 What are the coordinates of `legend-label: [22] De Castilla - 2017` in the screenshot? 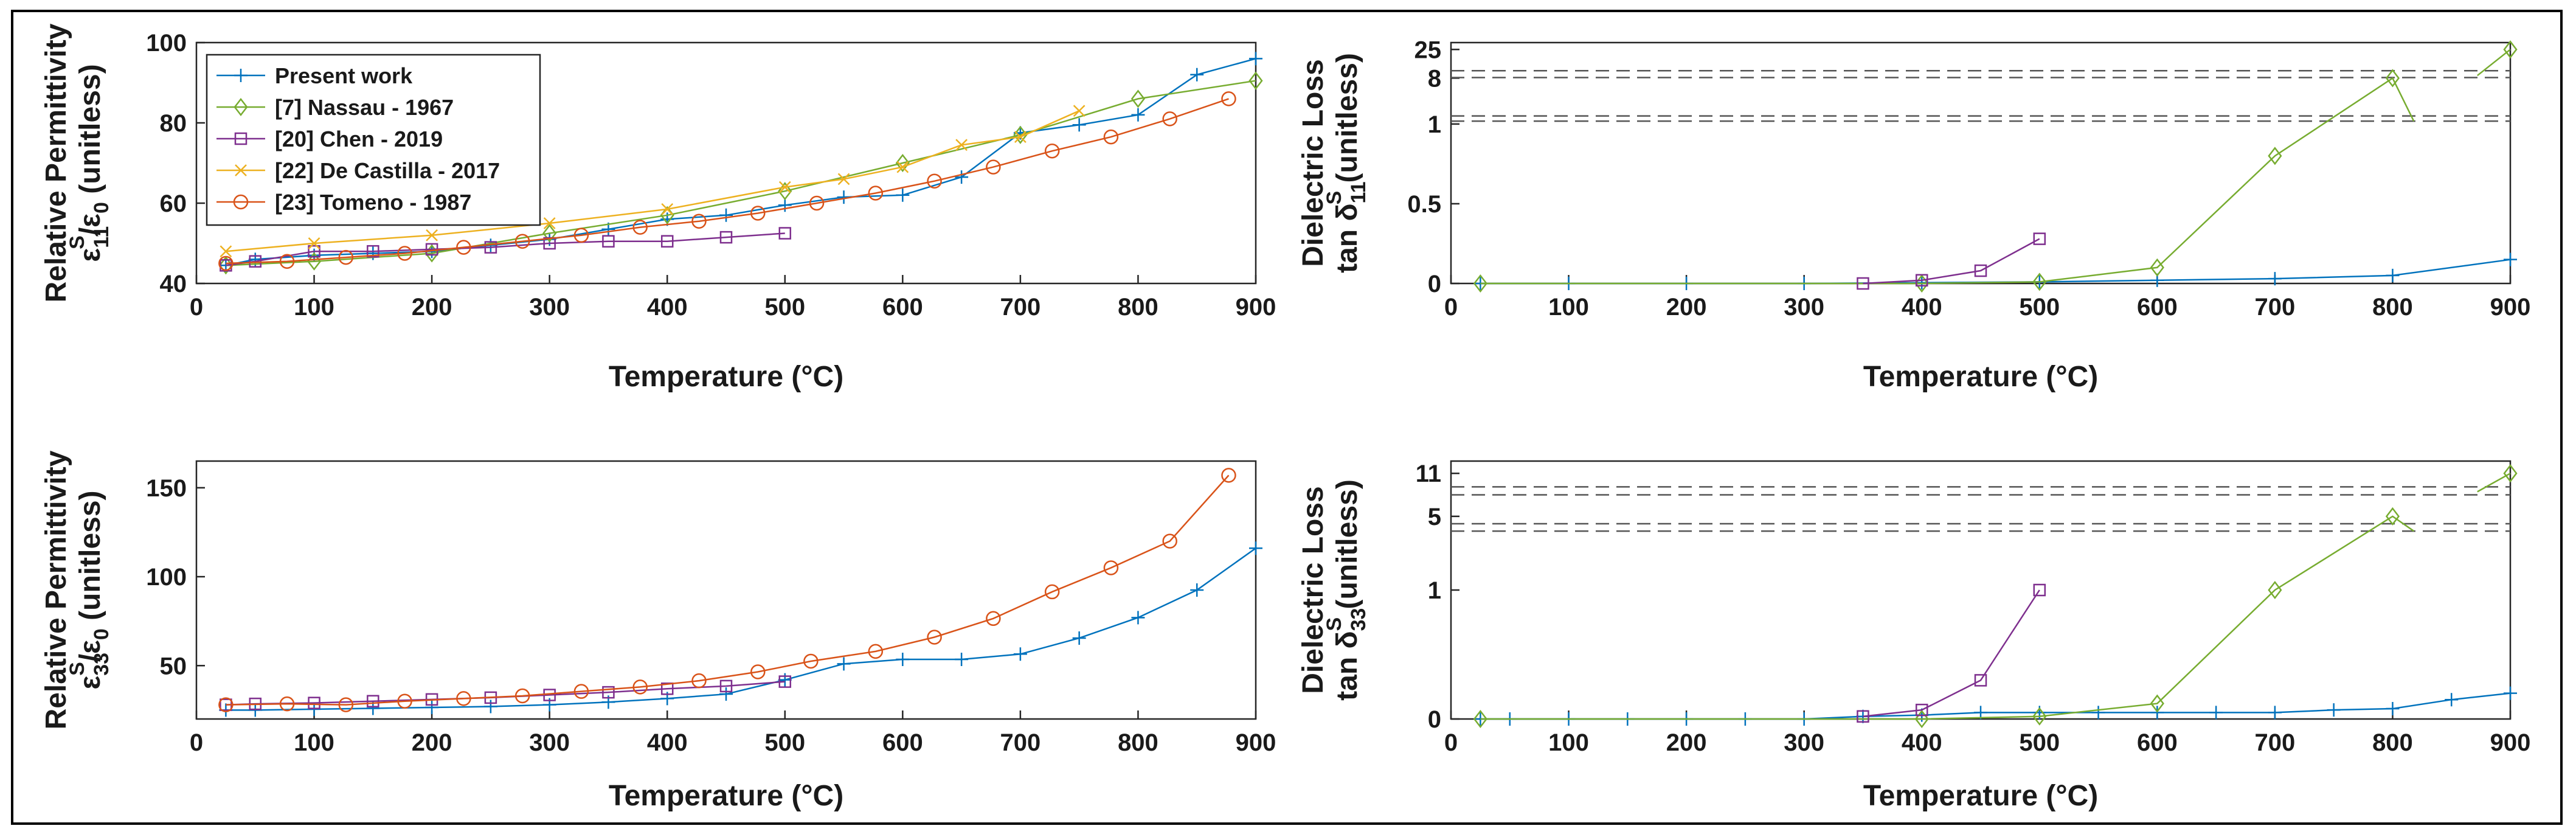 It's located at (387, 170).